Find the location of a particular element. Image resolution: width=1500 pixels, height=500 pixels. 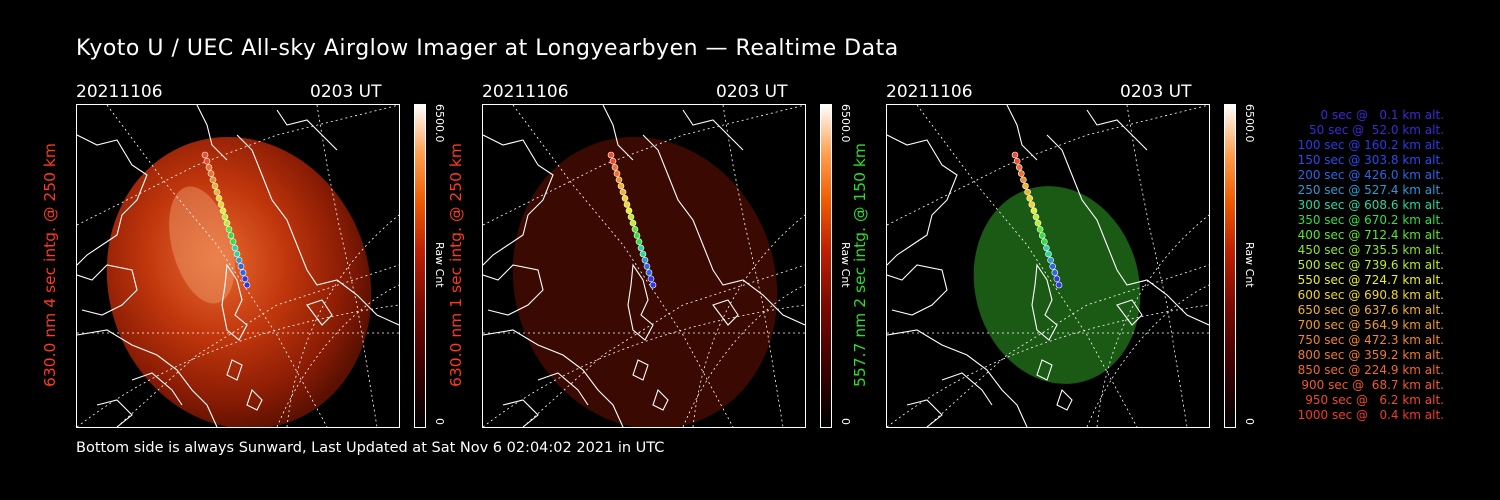

legend-entry: 300 sec @ 608.6 km alt. is located at coordinates (1368, 205).